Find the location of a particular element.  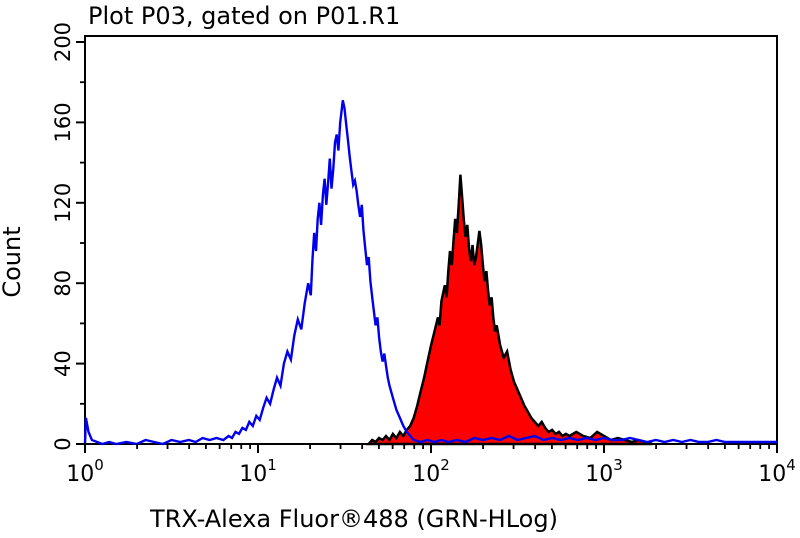

plot-title: Plot P03, gated on P01.R1 is located at coordinates (244, 16).